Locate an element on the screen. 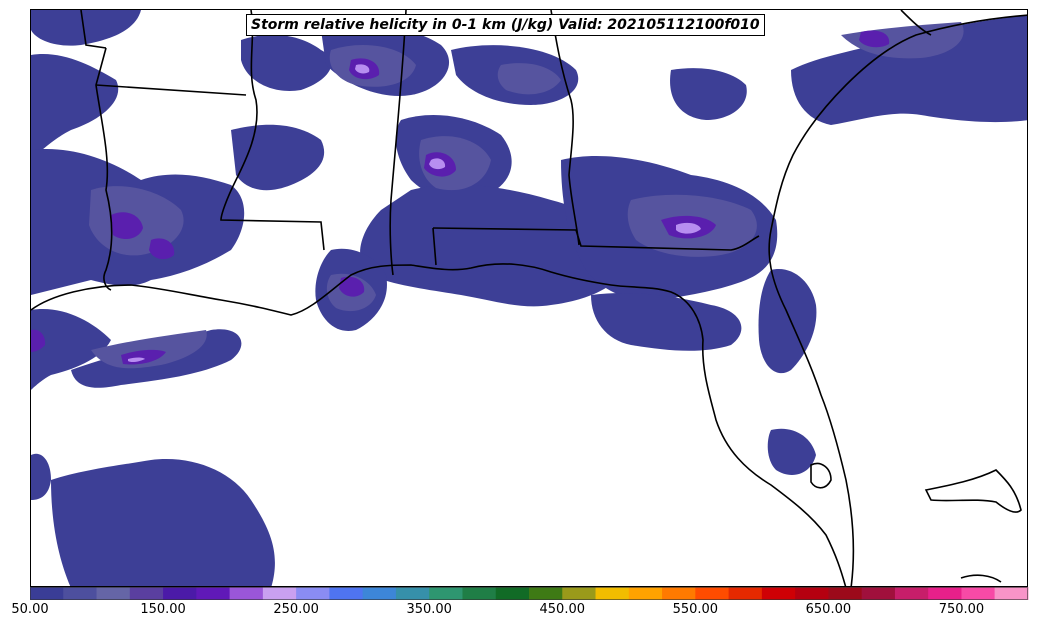 The image size is (1037, 633). colorbar-extend-arrow is located at coordinates (1011, 593).